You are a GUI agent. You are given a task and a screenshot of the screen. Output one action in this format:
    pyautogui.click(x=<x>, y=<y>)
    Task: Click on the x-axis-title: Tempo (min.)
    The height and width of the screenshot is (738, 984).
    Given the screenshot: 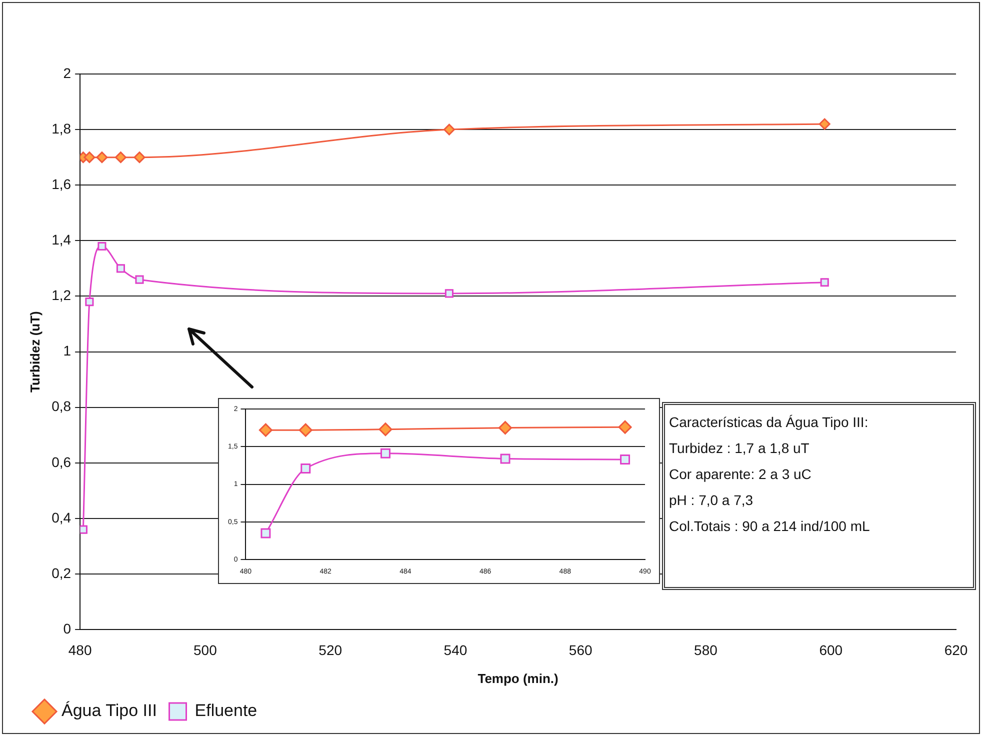 What is the action you would take?
    pyautogui.click(x=518, y=678)
    